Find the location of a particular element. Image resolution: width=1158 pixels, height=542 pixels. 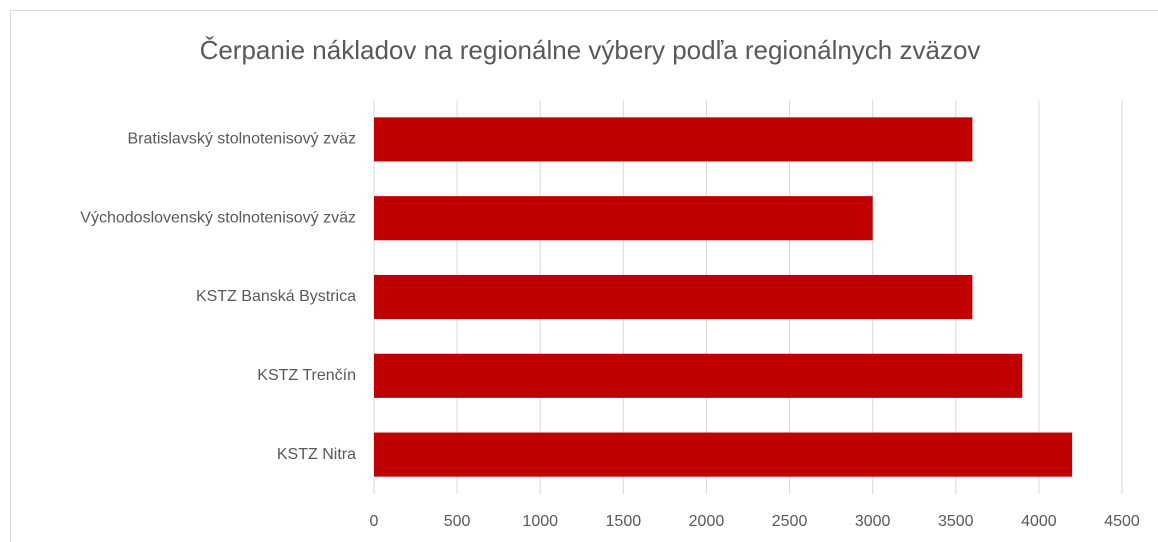

y-tick-label: KSTZ Trenčín is located at coordinates (306, 375).